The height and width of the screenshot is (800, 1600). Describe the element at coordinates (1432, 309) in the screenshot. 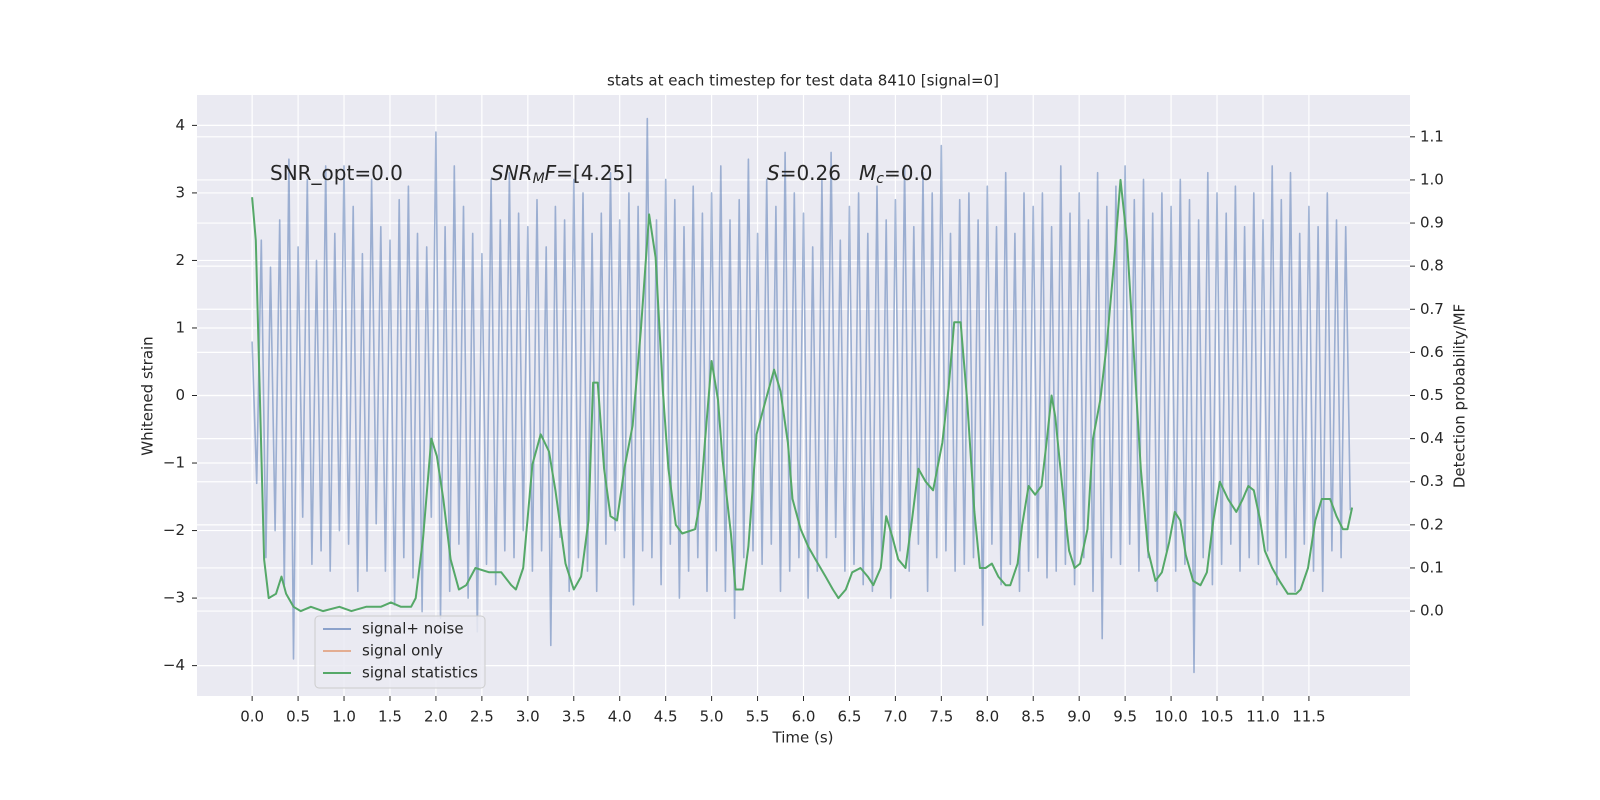

I see `y2-tick-label: 0.7` at that location.